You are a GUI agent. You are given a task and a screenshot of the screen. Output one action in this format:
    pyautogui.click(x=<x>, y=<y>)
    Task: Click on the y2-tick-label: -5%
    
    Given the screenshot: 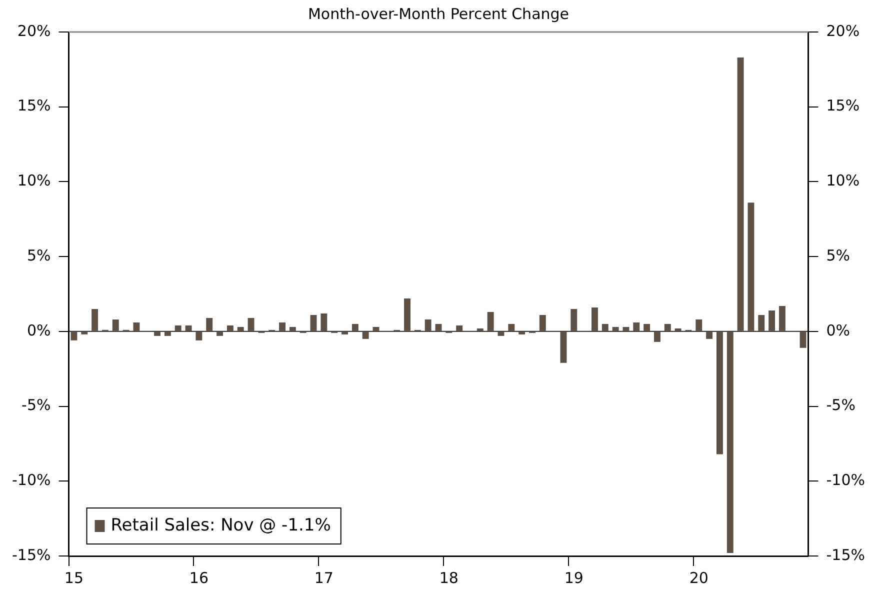 What is the action you would take?
    pyautogui.click(x=841, y=405)
    